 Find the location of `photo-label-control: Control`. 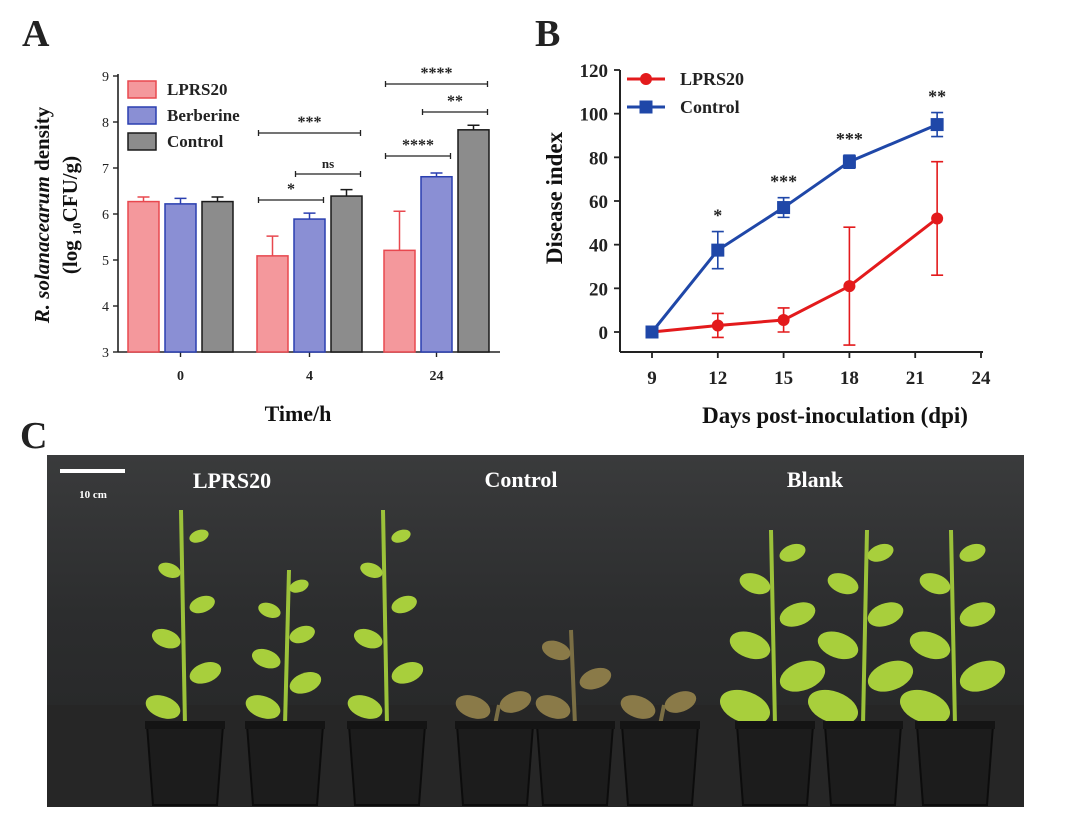

photo-label-control: Control is located at coordinates (521, 479).